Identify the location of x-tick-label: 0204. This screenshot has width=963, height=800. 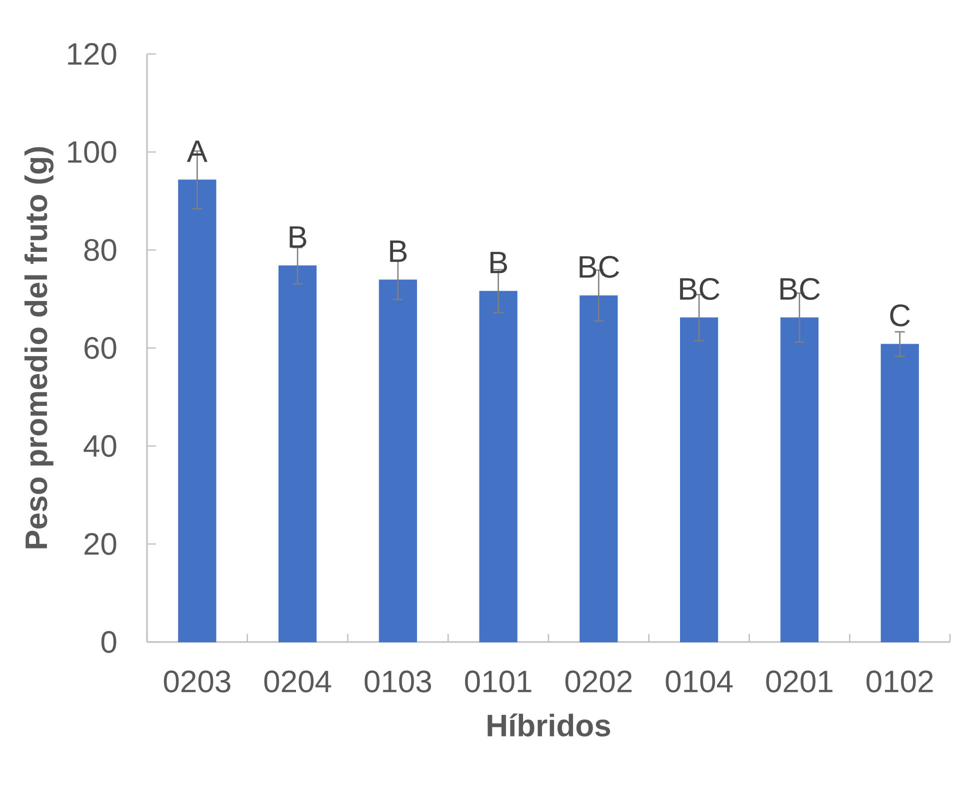
(298, 681).